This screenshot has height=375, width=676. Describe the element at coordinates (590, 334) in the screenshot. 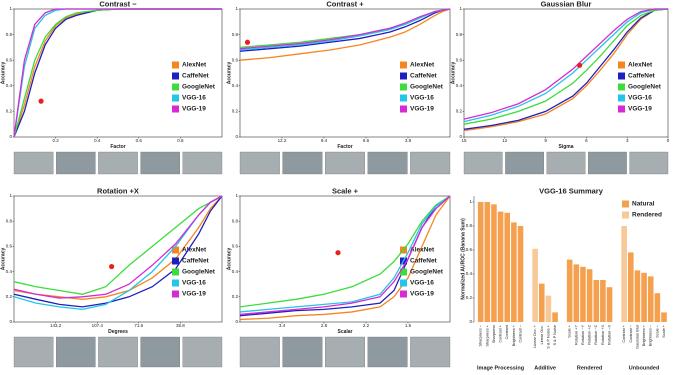

I see `category-label: Rotation +Z` at that location.